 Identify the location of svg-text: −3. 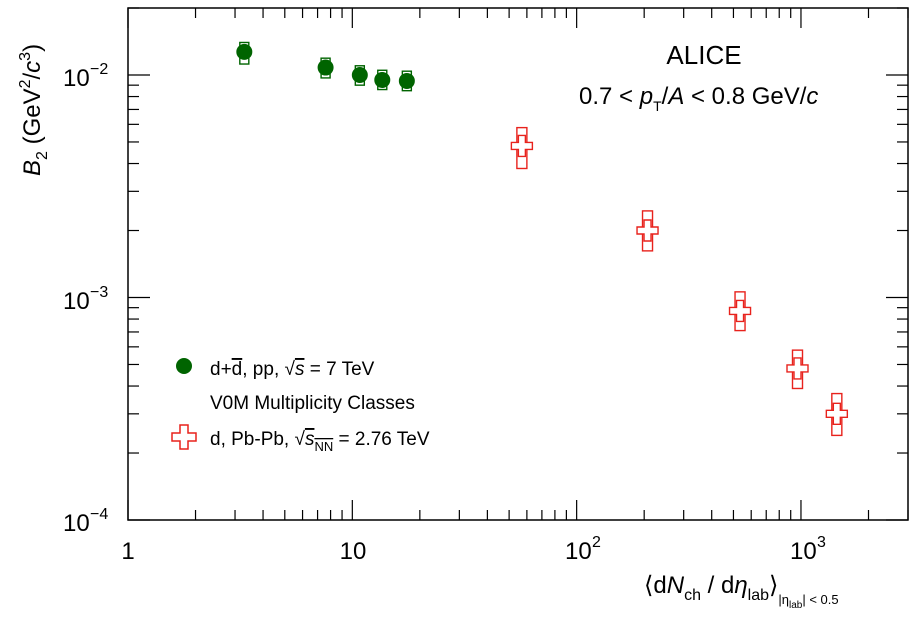
(99, 292).